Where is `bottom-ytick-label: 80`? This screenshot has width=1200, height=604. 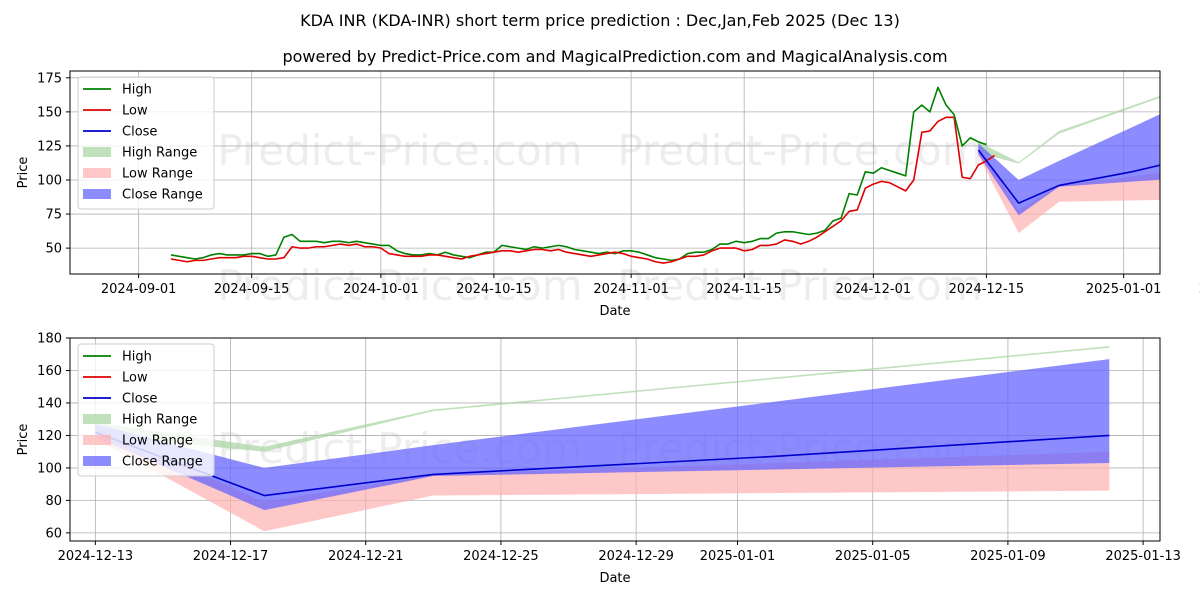 bottom-ytick-label: 80 is located at coordinates (53, 501).